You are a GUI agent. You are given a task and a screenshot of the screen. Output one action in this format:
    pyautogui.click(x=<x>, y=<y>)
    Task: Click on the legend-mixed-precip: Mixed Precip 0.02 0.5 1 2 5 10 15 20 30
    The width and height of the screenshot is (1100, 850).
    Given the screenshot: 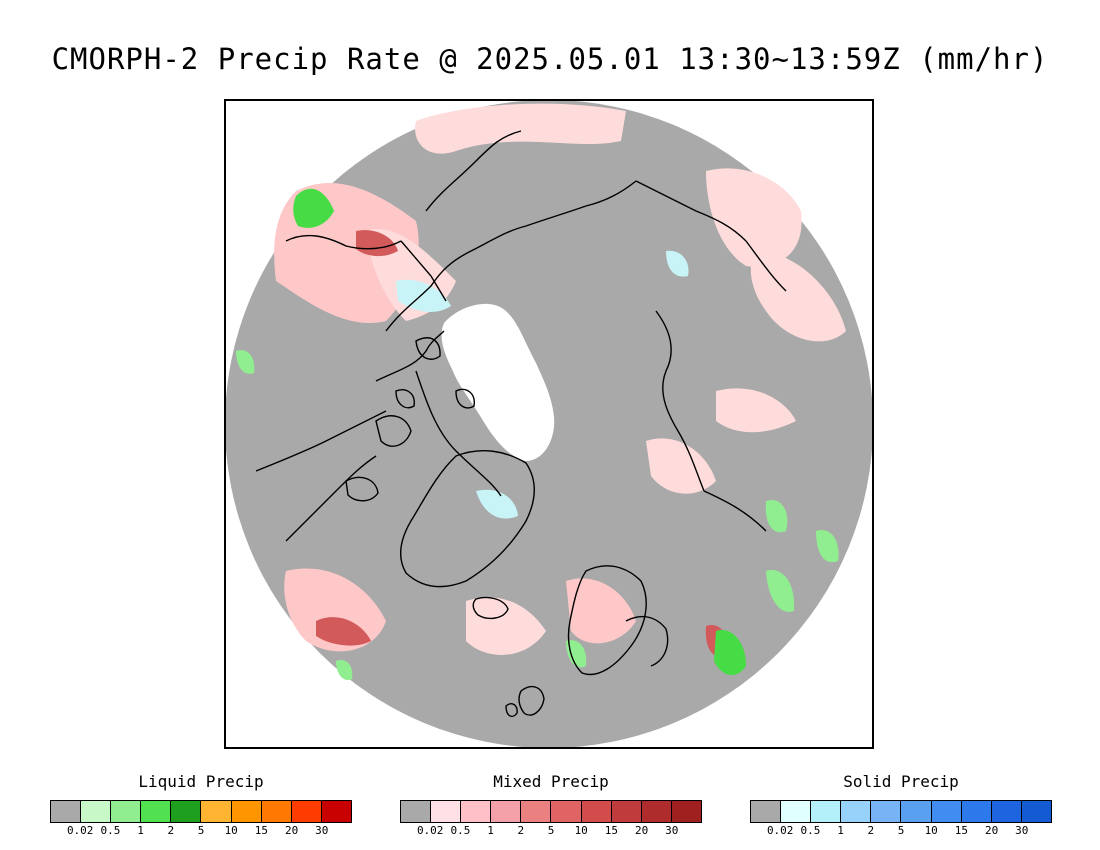 What is the action you would take?
    pyautogui.click(x=551, y=804)
    